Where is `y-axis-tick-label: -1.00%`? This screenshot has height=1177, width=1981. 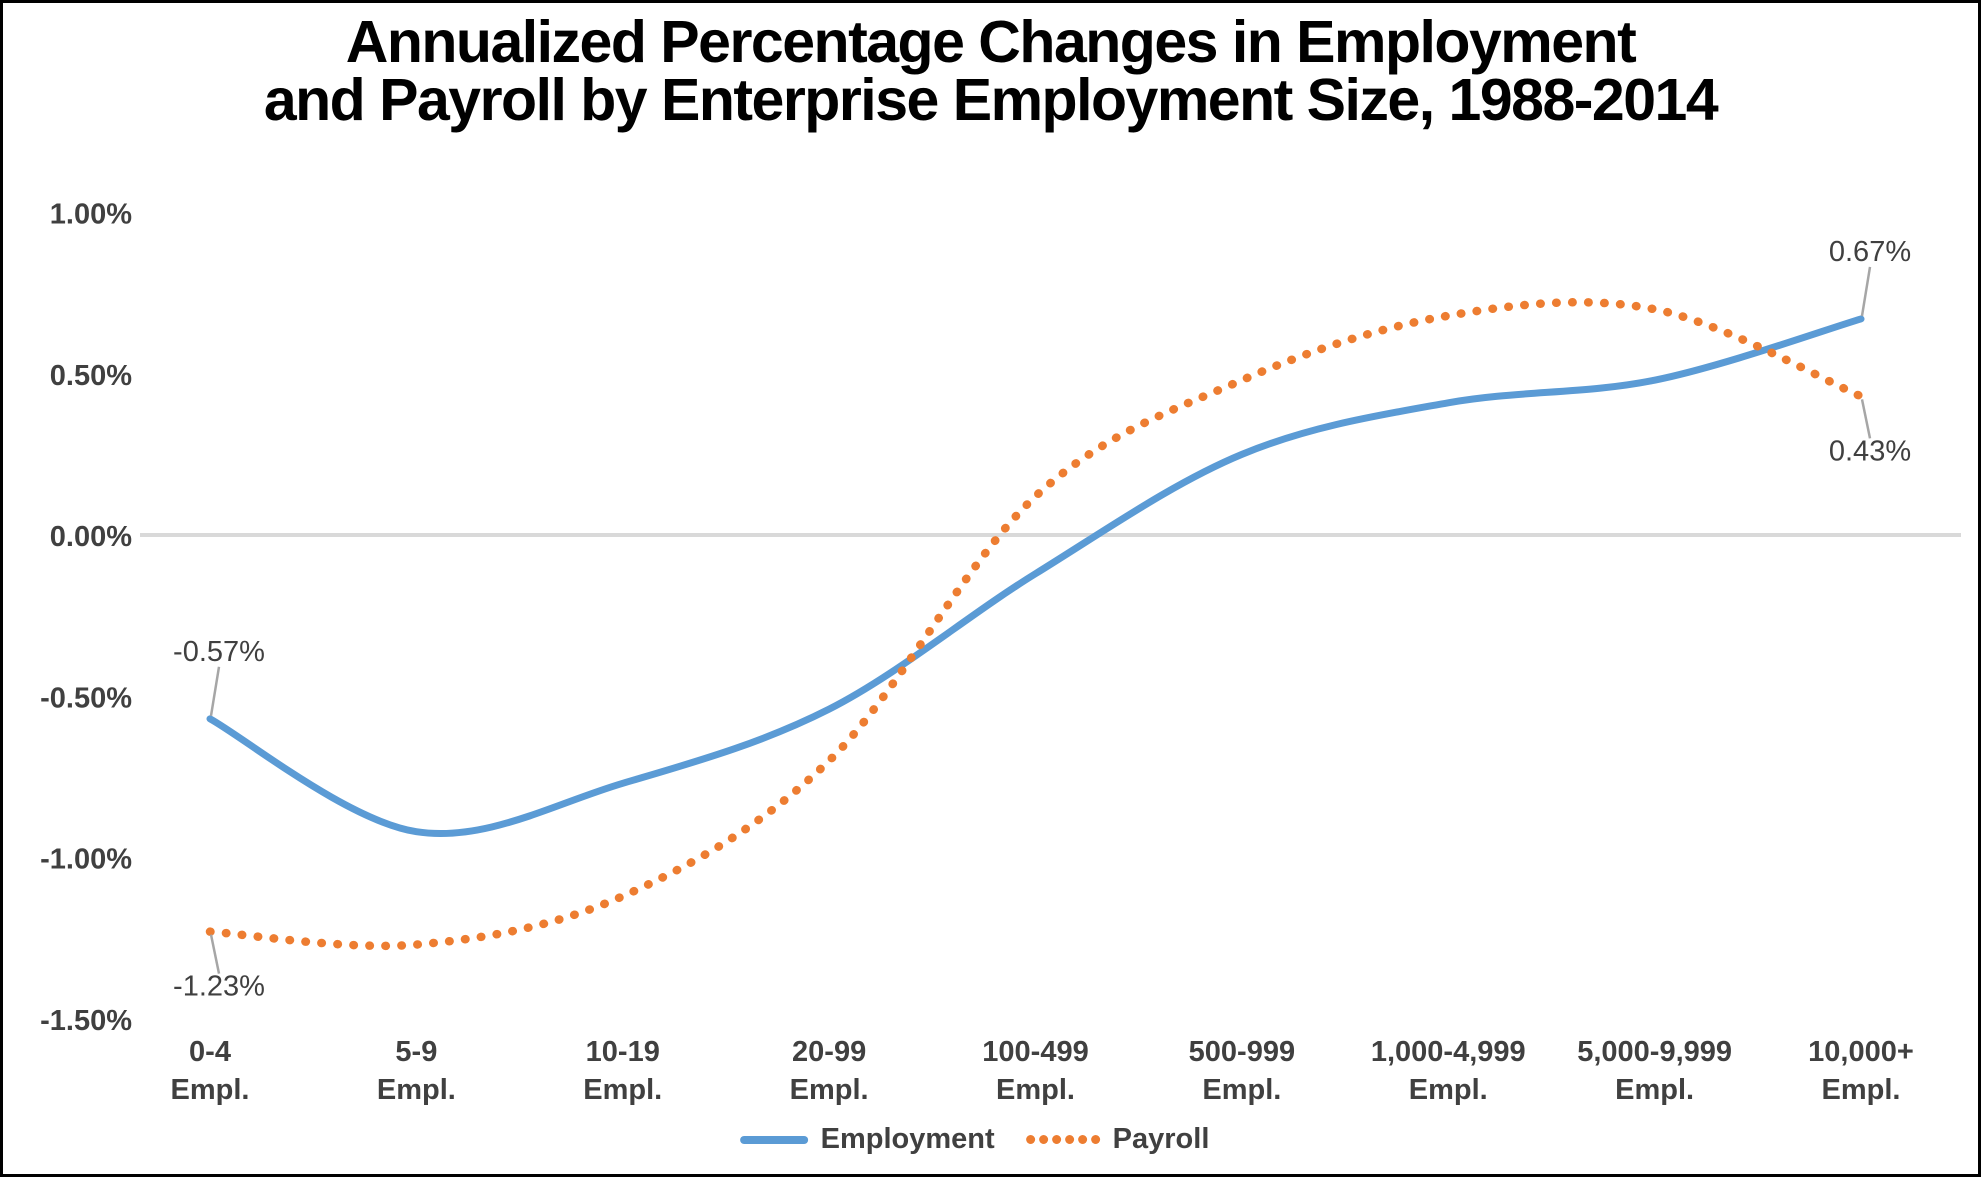
y-axis-tick-label: -1.00% is located at coordinates (86, 860).